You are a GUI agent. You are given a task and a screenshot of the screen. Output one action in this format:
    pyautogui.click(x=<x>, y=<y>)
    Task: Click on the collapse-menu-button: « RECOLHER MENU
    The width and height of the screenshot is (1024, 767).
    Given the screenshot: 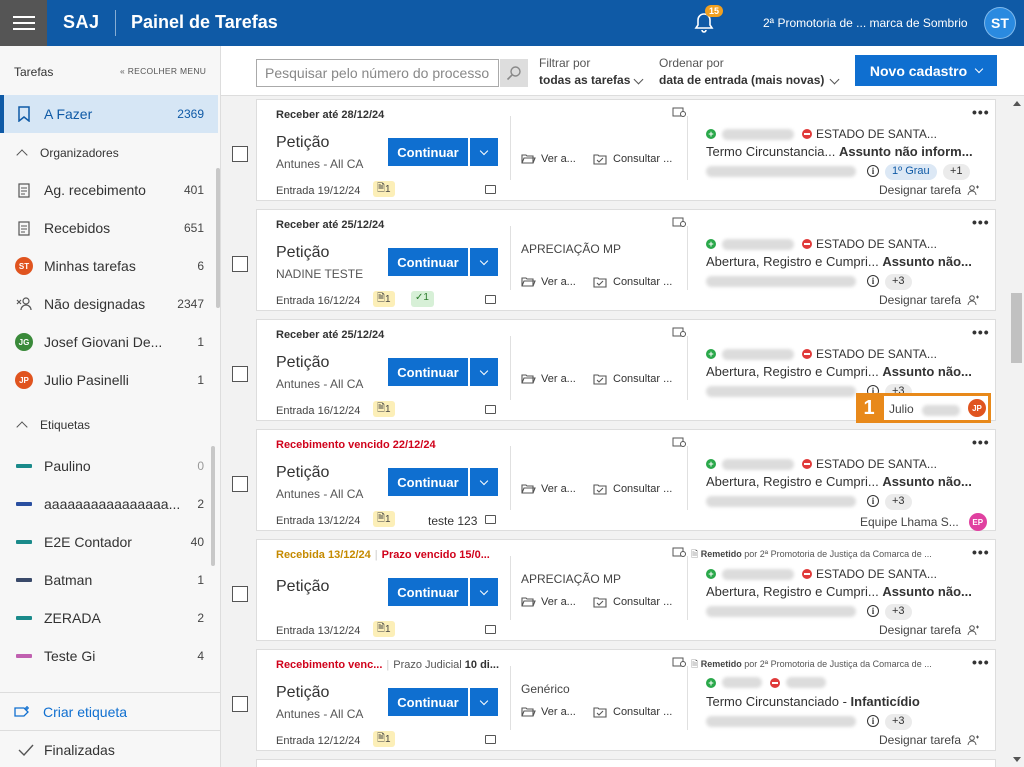 What is the action you would take?
    pyautogui.click(x=163, y=71)
    